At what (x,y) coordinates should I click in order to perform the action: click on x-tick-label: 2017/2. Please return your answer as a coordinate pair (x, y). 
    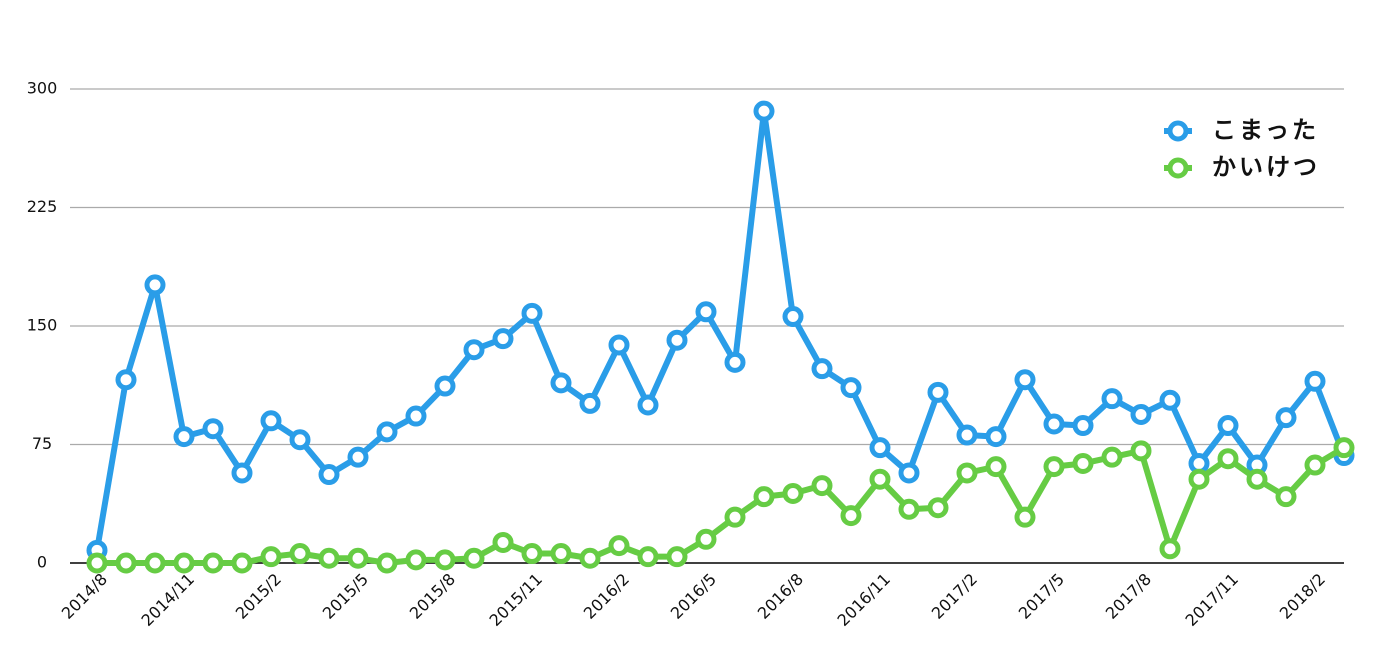
    Looking at the image, I should click on (954, 596).